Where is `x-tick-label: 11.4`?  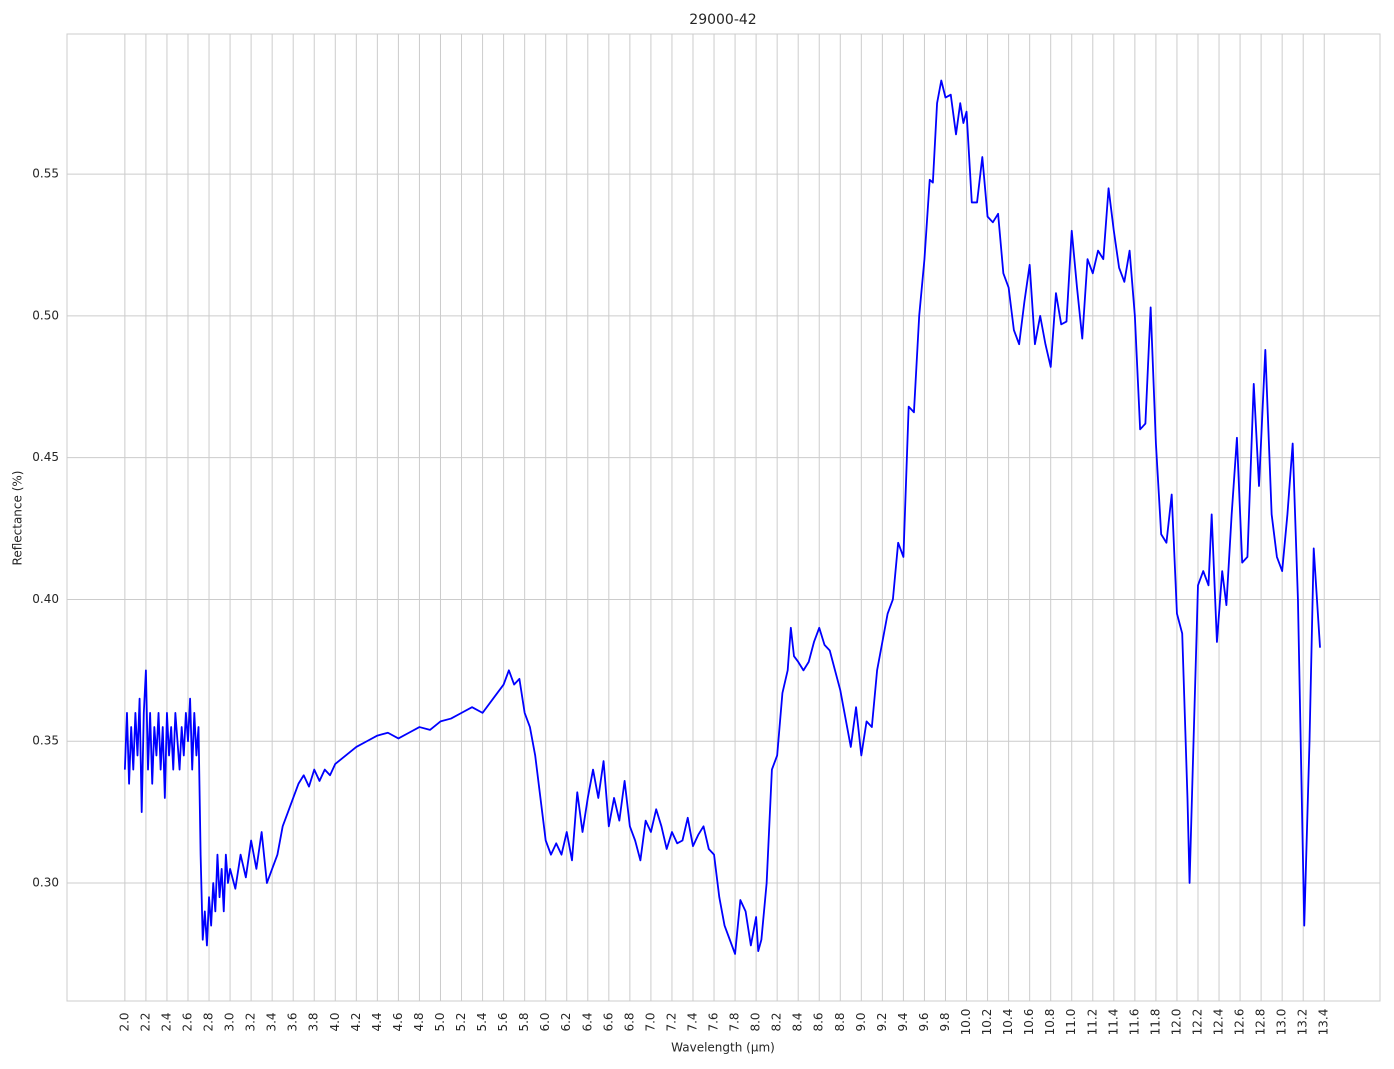 x-tick-label: 11.4 is located at coordinates (1113, 1022).